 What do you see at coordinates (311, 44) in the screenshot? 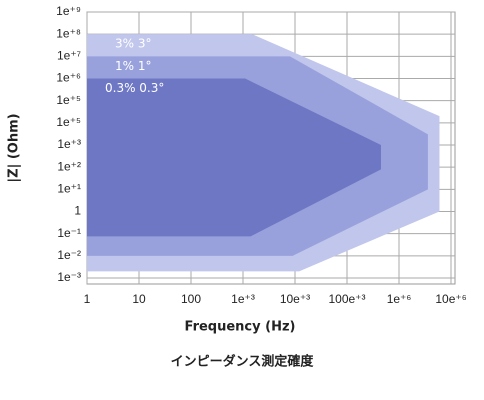
I see `annotation: 1pF` at bounding box center [311, 44].